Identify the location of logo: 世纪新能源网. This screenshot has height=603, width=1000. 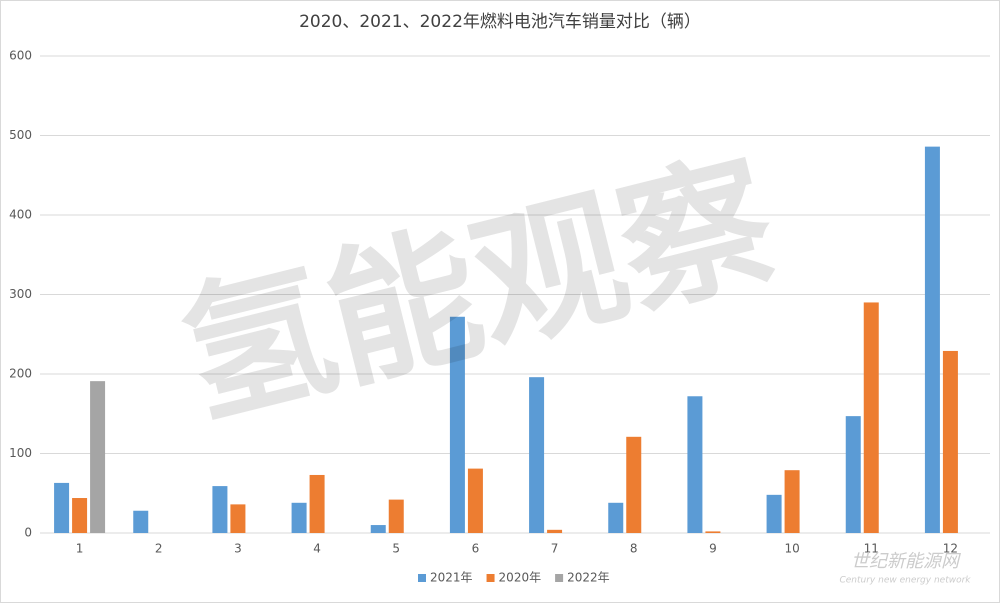
(906, 561).